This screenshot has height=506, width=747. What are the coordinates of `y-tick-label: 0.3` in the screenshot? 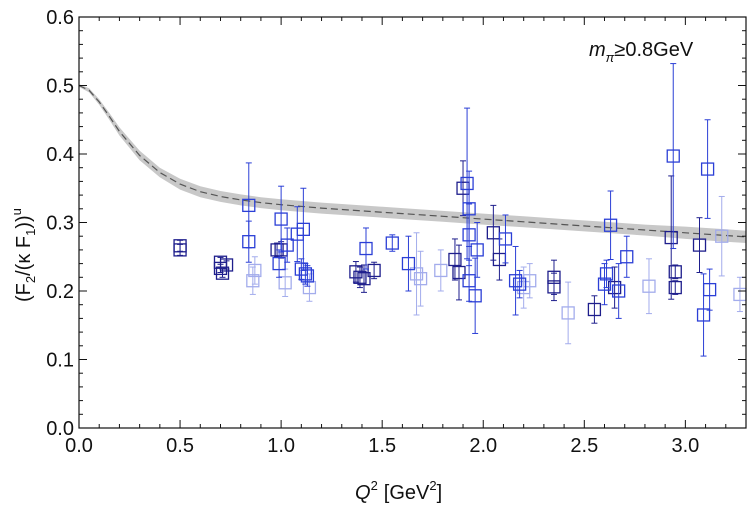 It's located at (60, 224).